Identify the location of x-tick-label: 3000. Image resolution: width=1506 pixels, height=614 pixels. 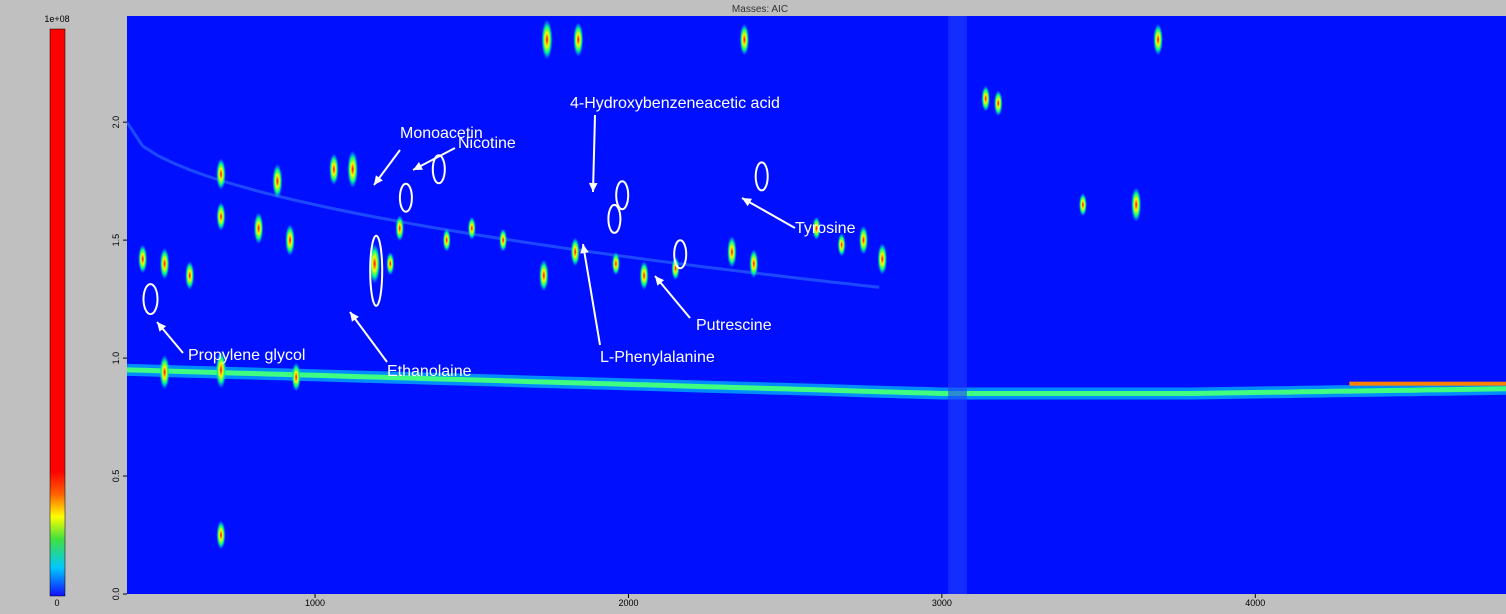
(942, 603).